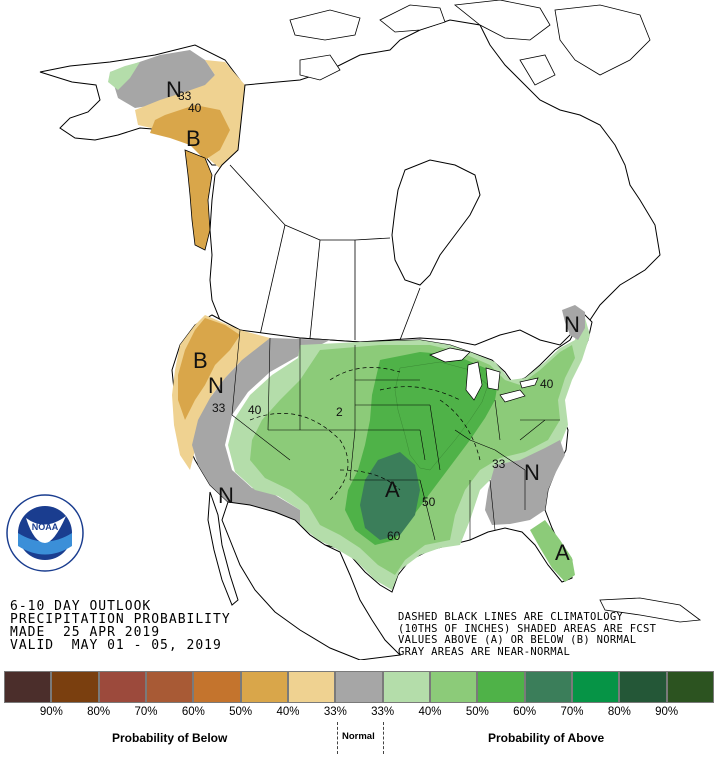  I want to click on note-line: (10THS OF INCHES) SHADED AREAS ARE FCST, so click(527, 628).